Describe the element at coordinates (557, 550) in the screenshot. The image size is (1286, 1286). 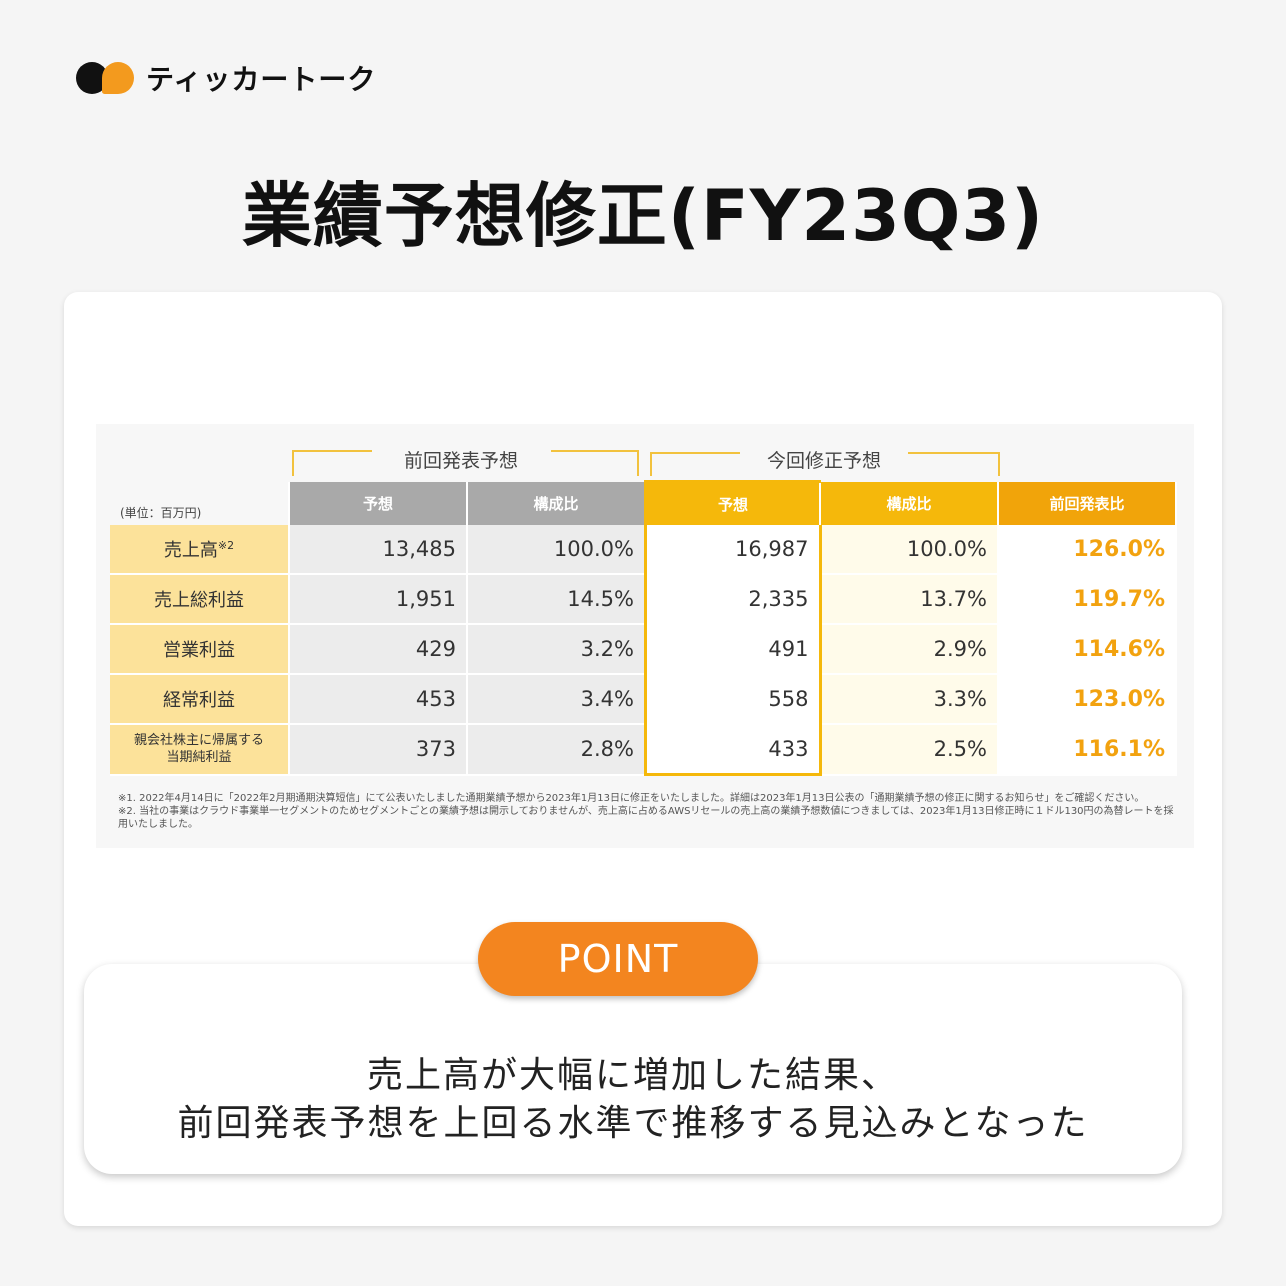
I see `cell-prev-ratio: 100.0%` at that location.